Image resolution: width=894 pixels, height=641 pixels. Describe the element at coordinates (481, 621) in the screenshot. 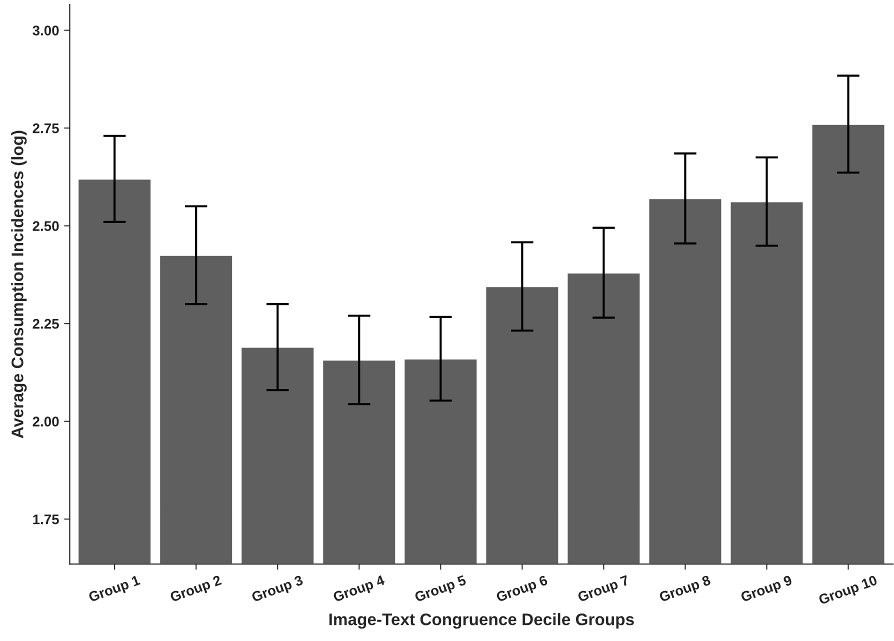

I see `x-axis-title: Image-Text Congruence Decile Groups` at that location.